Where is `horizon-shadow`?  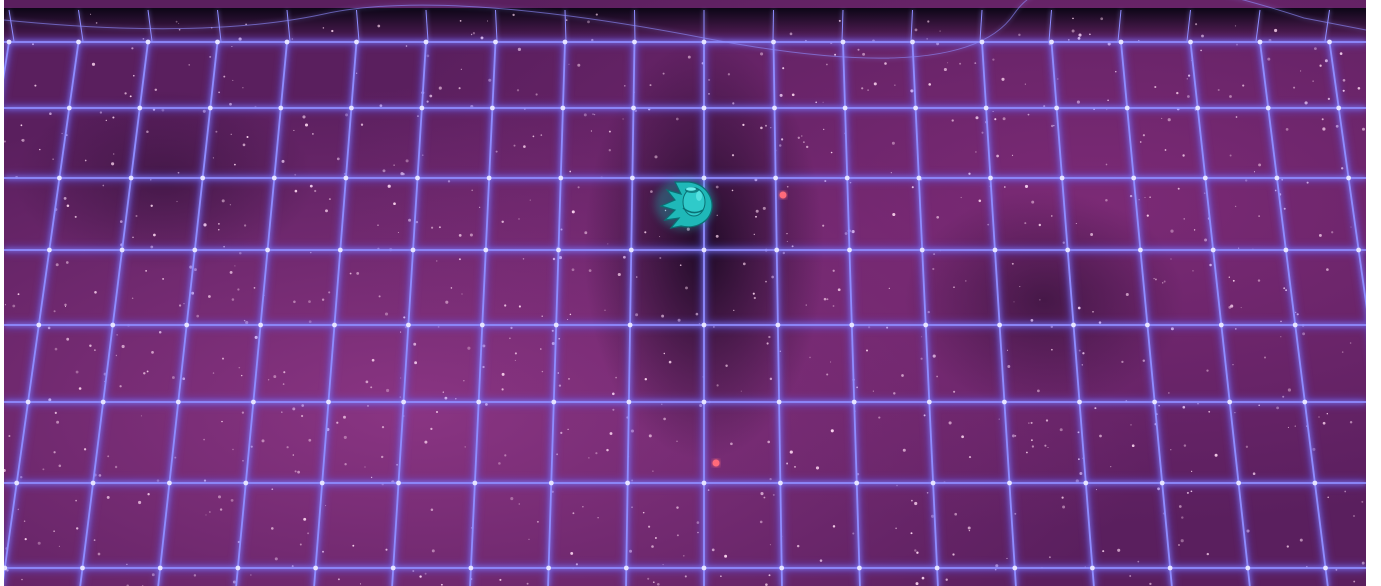
horizon-shadow is located at coordinates (685, 26).